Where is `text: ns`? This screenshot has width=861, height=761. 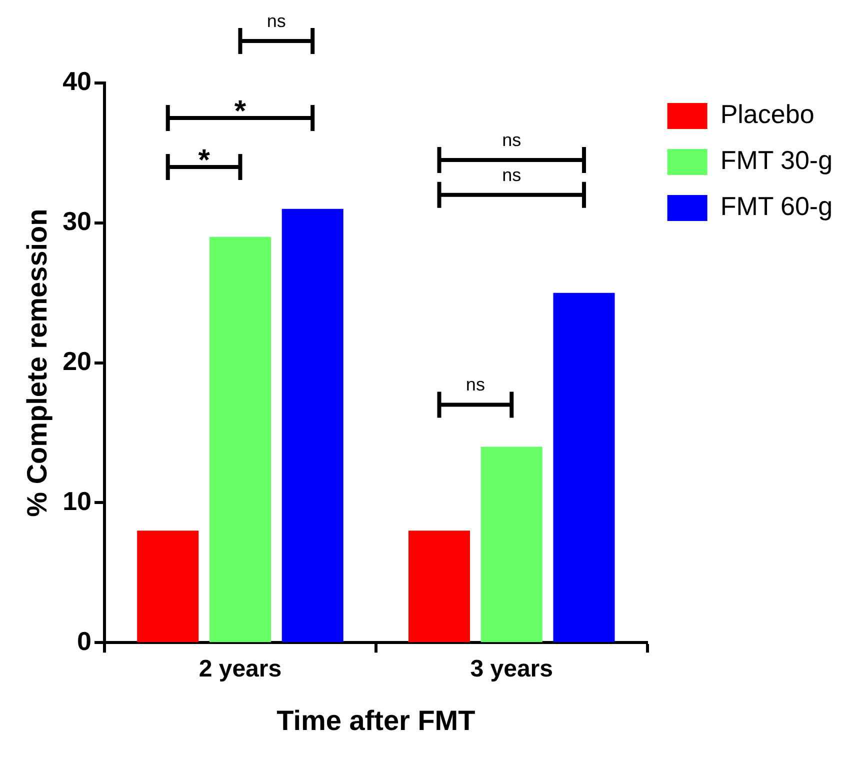
text: ns is located at coordinates (276, 21).